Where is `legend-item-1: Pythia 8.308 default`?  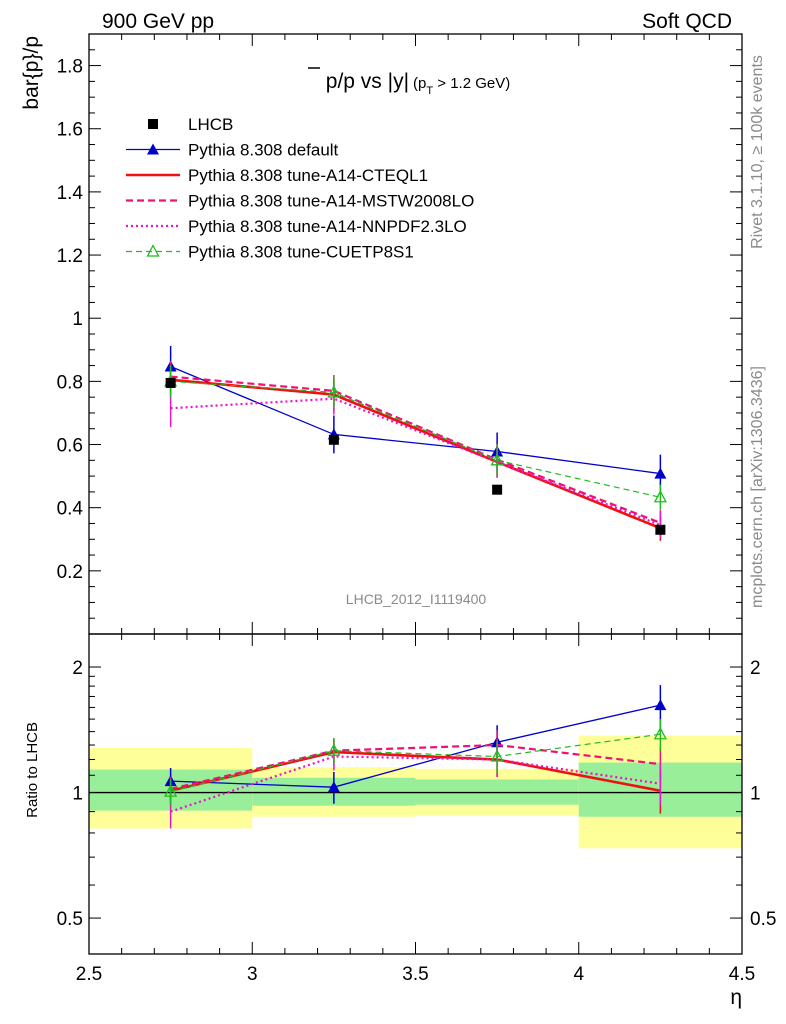
legend-item-1: Pythia 8.308 default is located at coordinates (232, 150).